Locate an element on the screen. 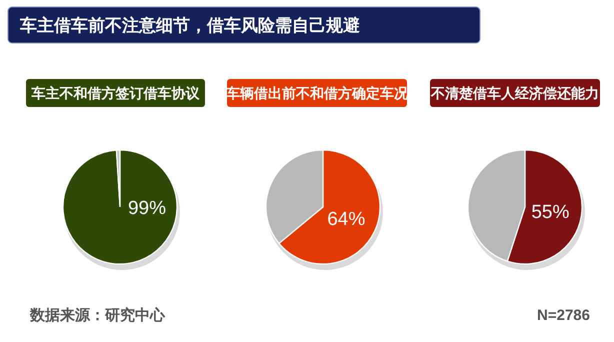  text: N=2786 is located at coordinates (563, 315).